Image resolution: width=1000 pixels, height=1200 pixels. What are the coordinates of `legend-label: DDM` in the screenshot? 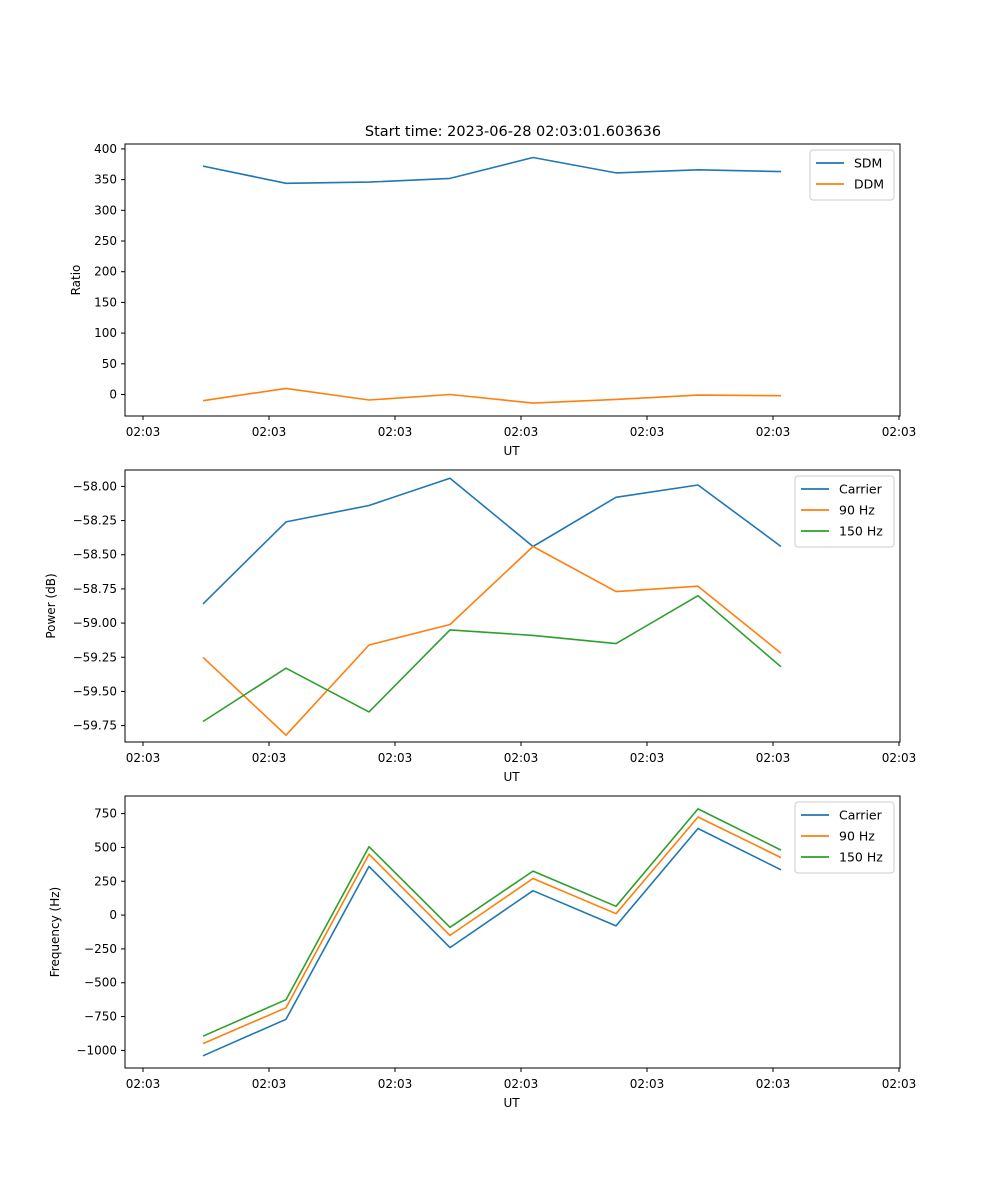 It's located at (869, 184).